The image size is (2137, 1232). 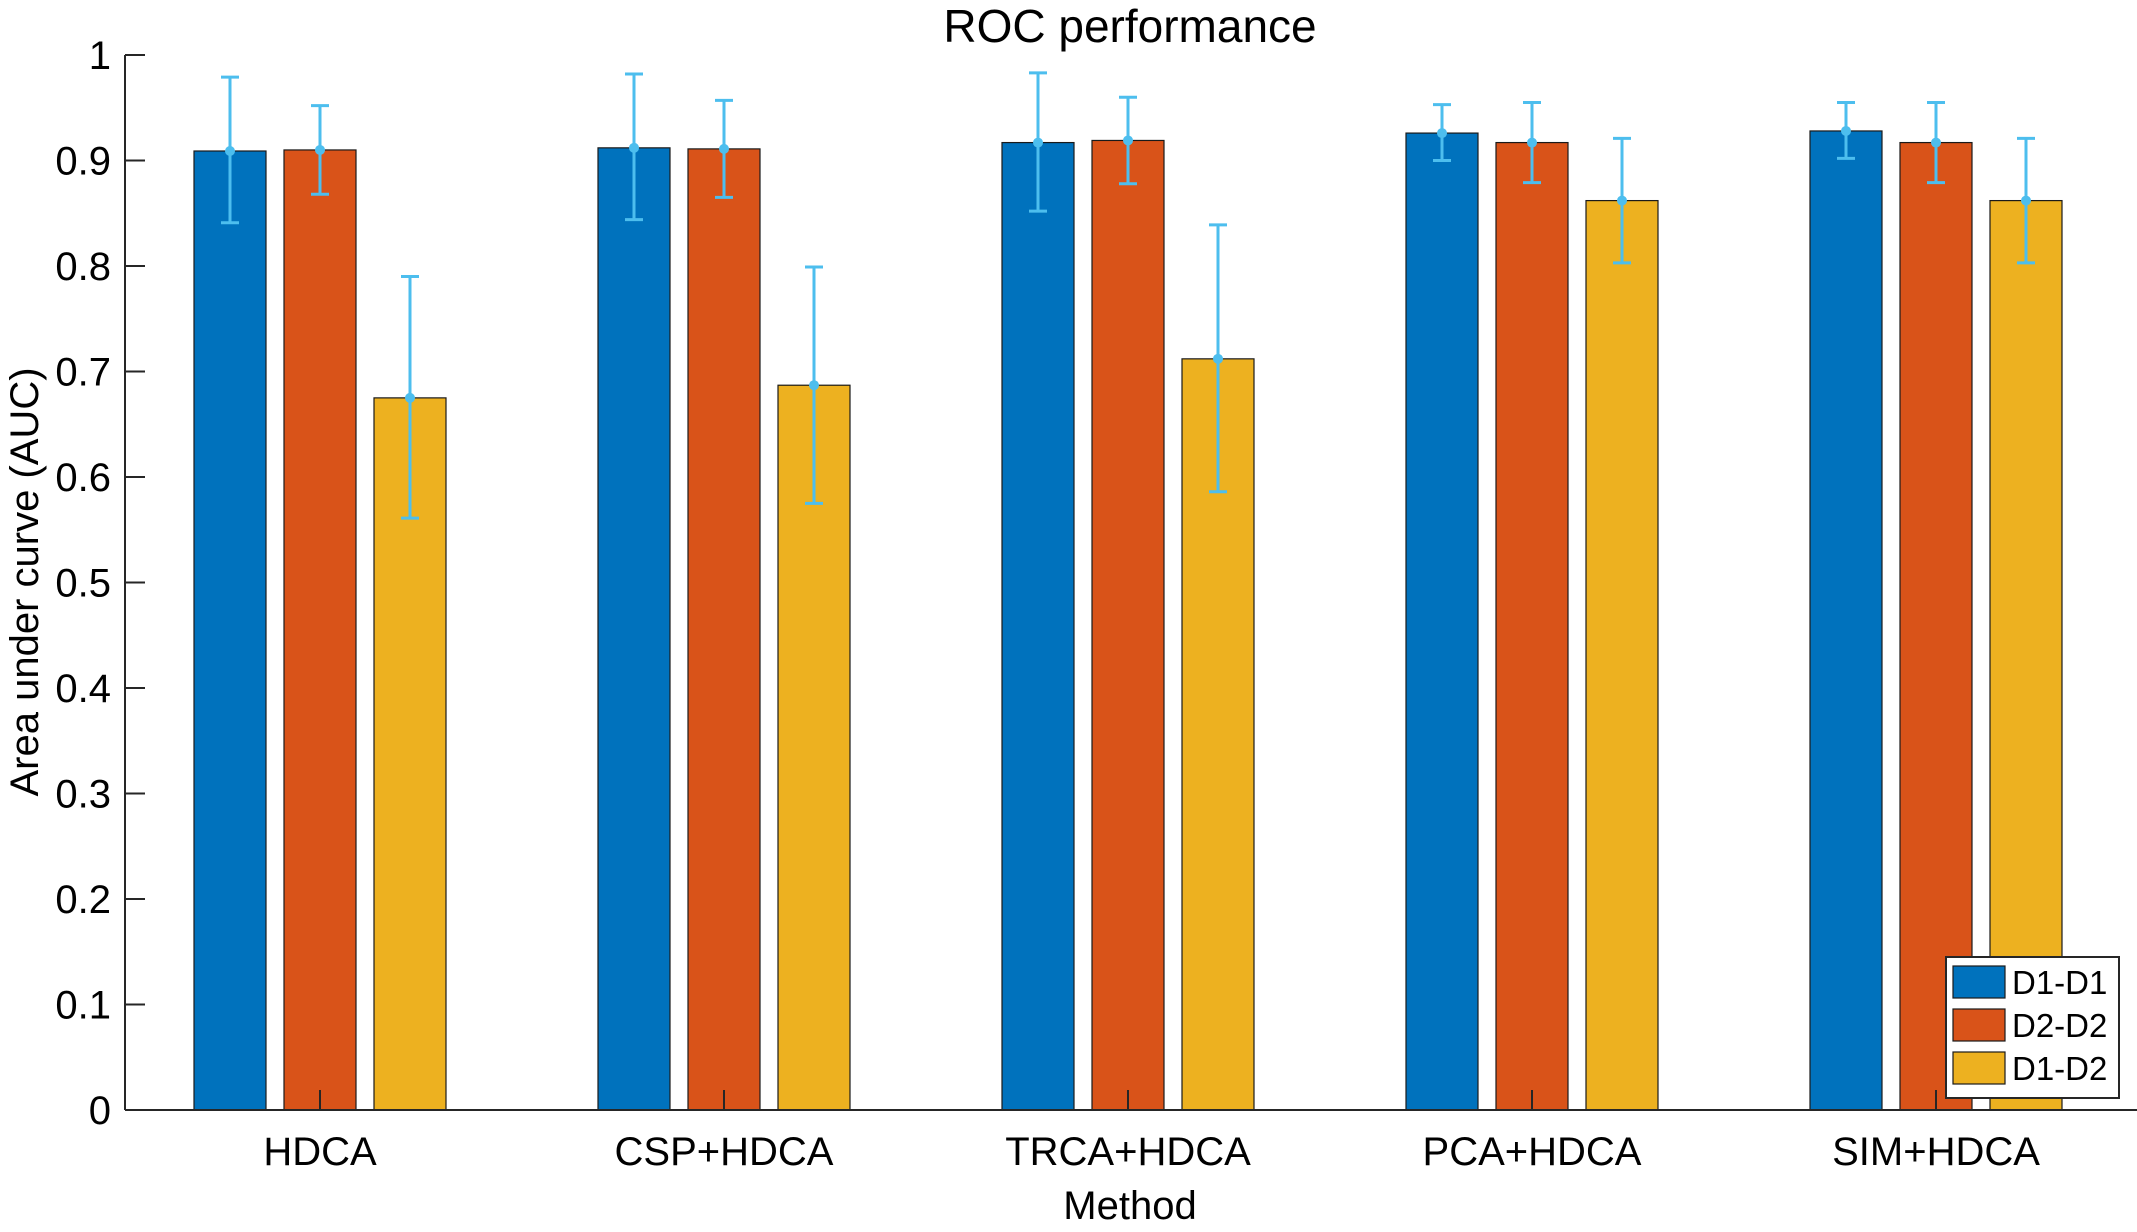 What do you see at coordinates (1936, 626) in the screenshot?
I see `bar-d2-d2-sim-hdca` at bounding box center [1936, 626].